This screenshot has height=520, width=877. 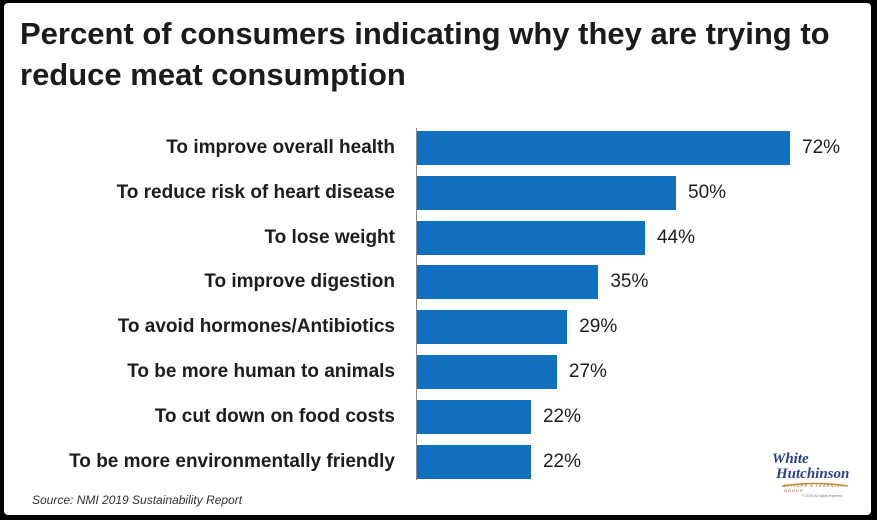 What do you see at coordinates (821, 147) in the screenshot?
I see `value-label: 72%` at bounding box center [821, 147].